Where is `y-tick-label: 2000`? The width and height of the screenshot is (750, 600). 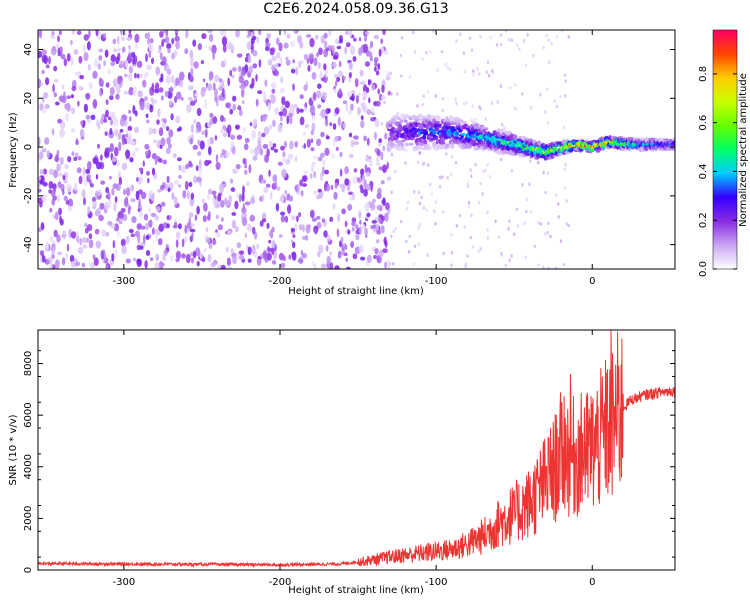
y-tick-label: 2000 is located at coordinates (28, 518).